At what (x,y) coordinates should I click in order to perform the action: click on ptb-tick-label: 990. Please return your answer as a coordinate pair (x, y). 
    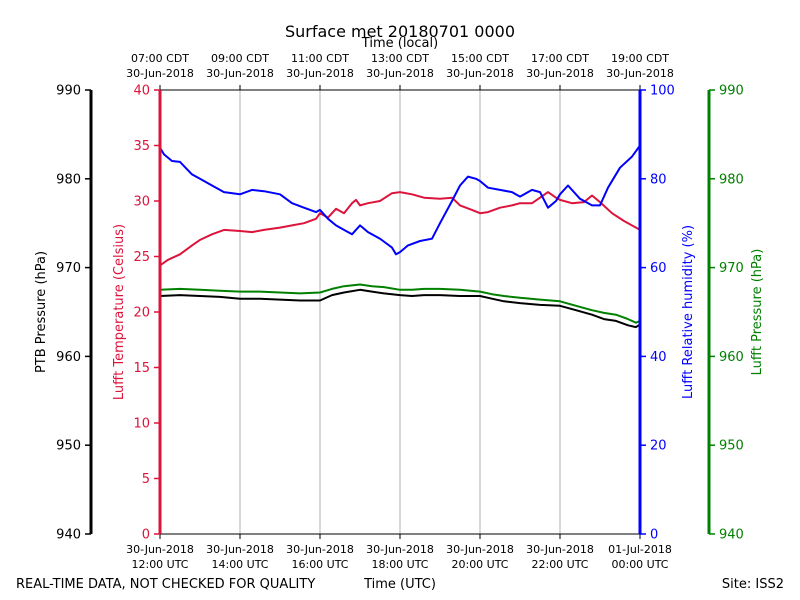
    Looking at the image, I should click on (68, 91).